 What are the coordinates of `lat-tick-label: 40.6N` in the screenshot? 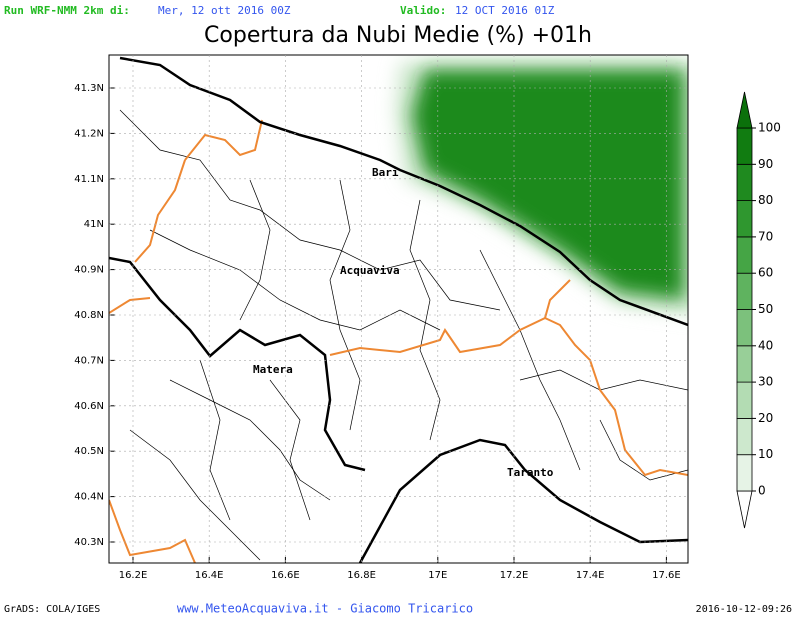 It's located at (89, 406).